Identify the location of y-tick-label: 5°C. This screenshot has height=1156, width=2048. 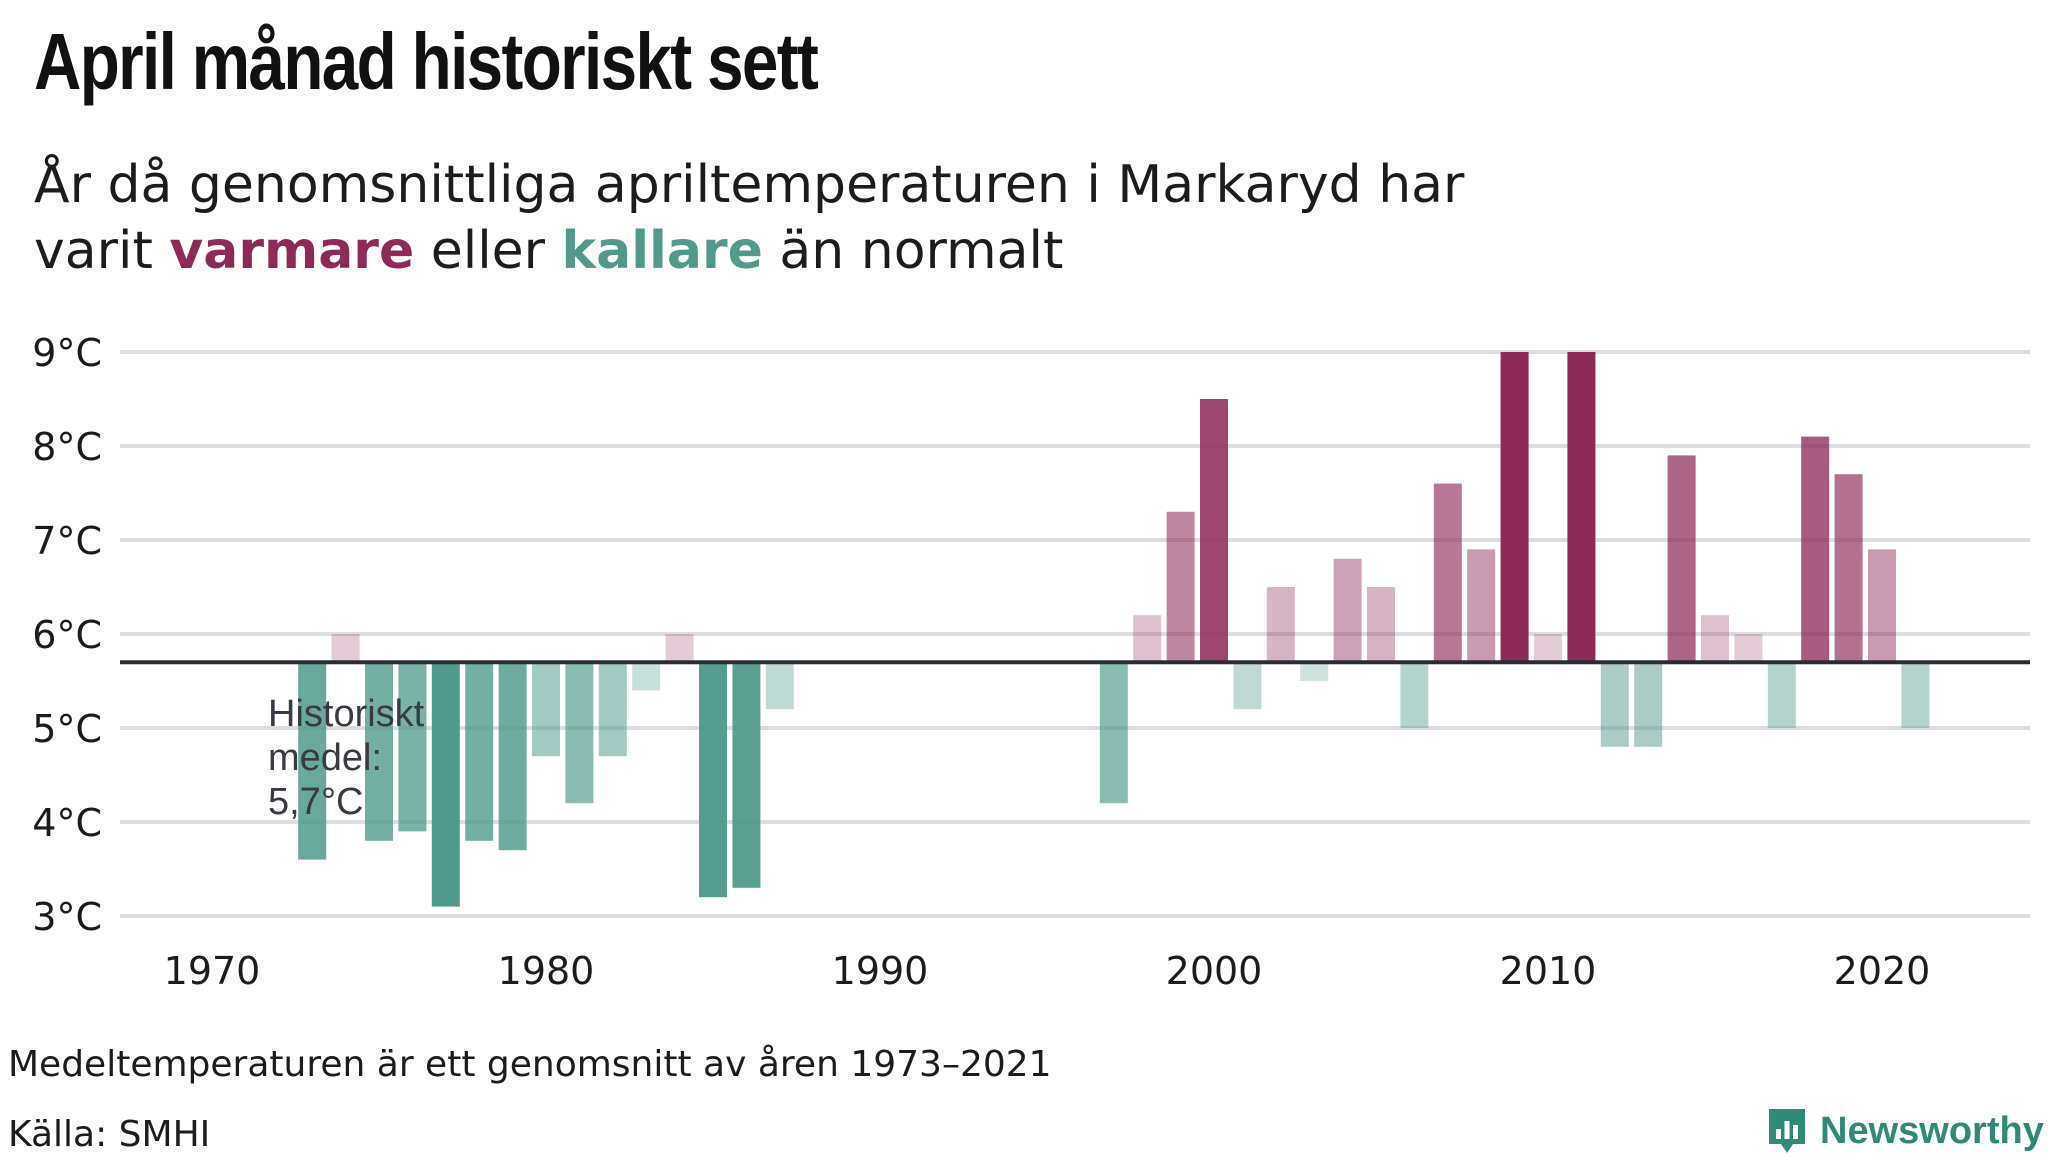
(67, 729).